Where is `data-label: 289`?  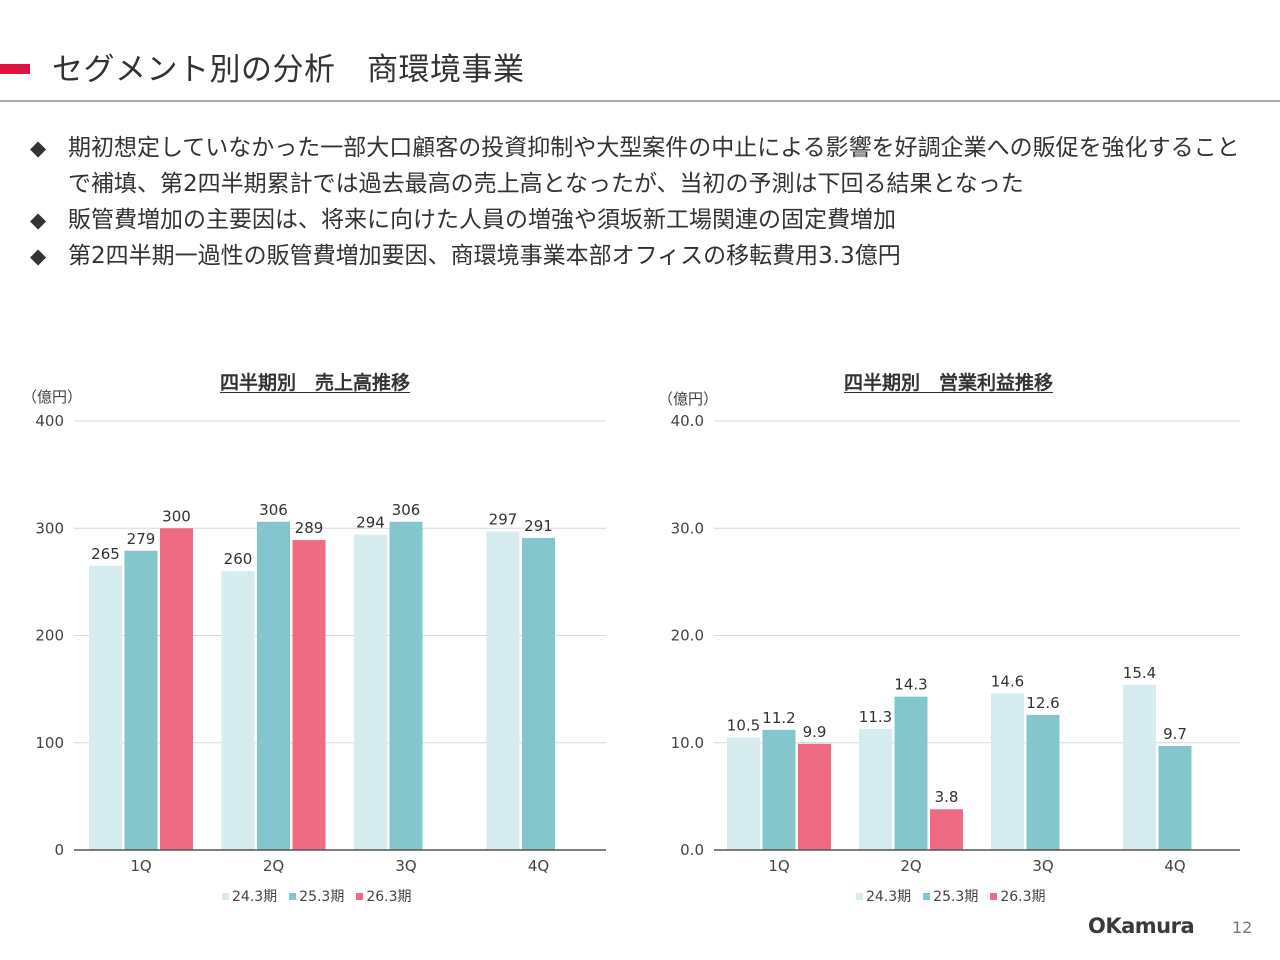 data-label: 289 is located at coordinates (309, 528).